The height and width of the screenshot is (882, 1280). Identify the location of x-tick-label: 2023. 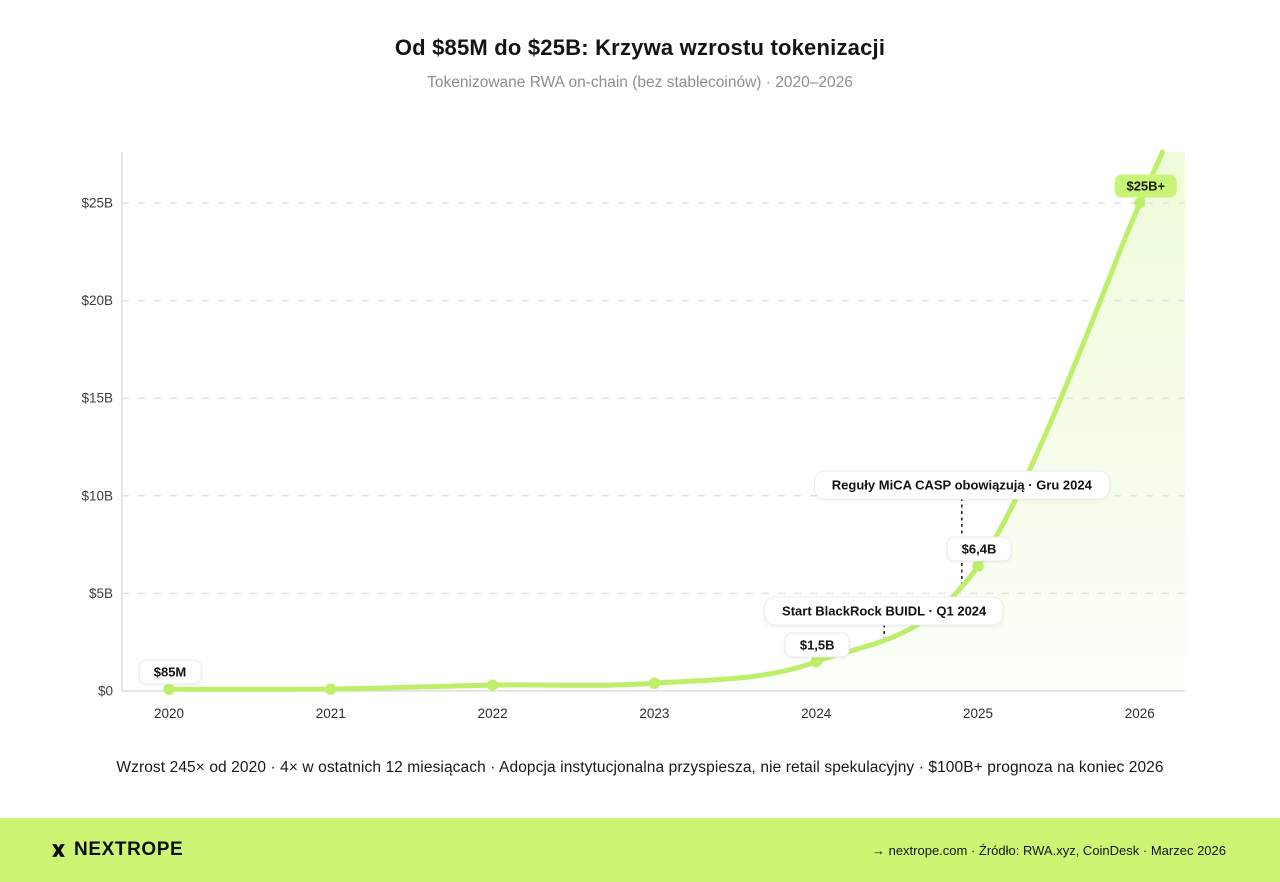
(654, 713).